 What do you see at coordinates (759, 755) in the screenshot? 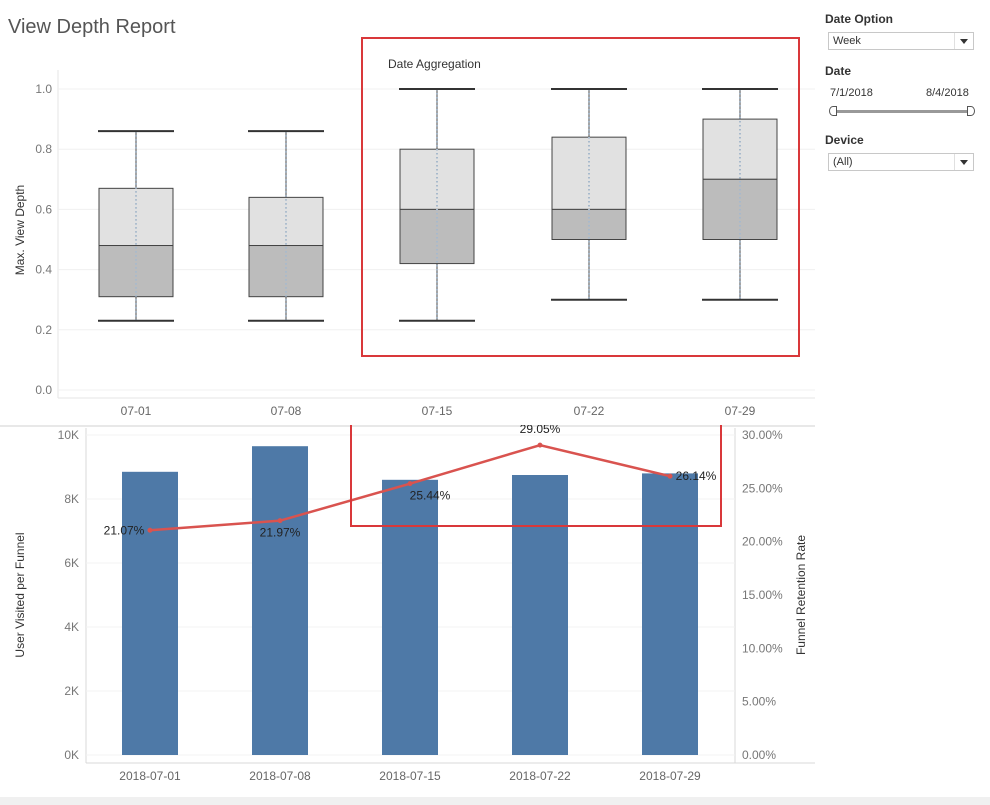
I see `y2-tick-label: 0.00%` at bounding box center [759, 755].